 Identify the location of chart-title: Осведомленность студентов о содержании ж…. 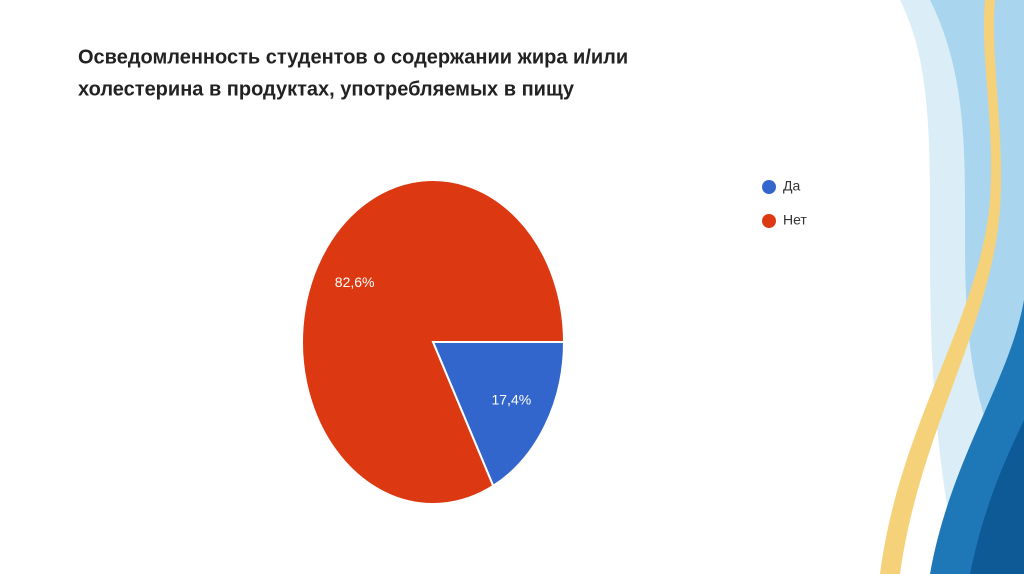
(353, 57).